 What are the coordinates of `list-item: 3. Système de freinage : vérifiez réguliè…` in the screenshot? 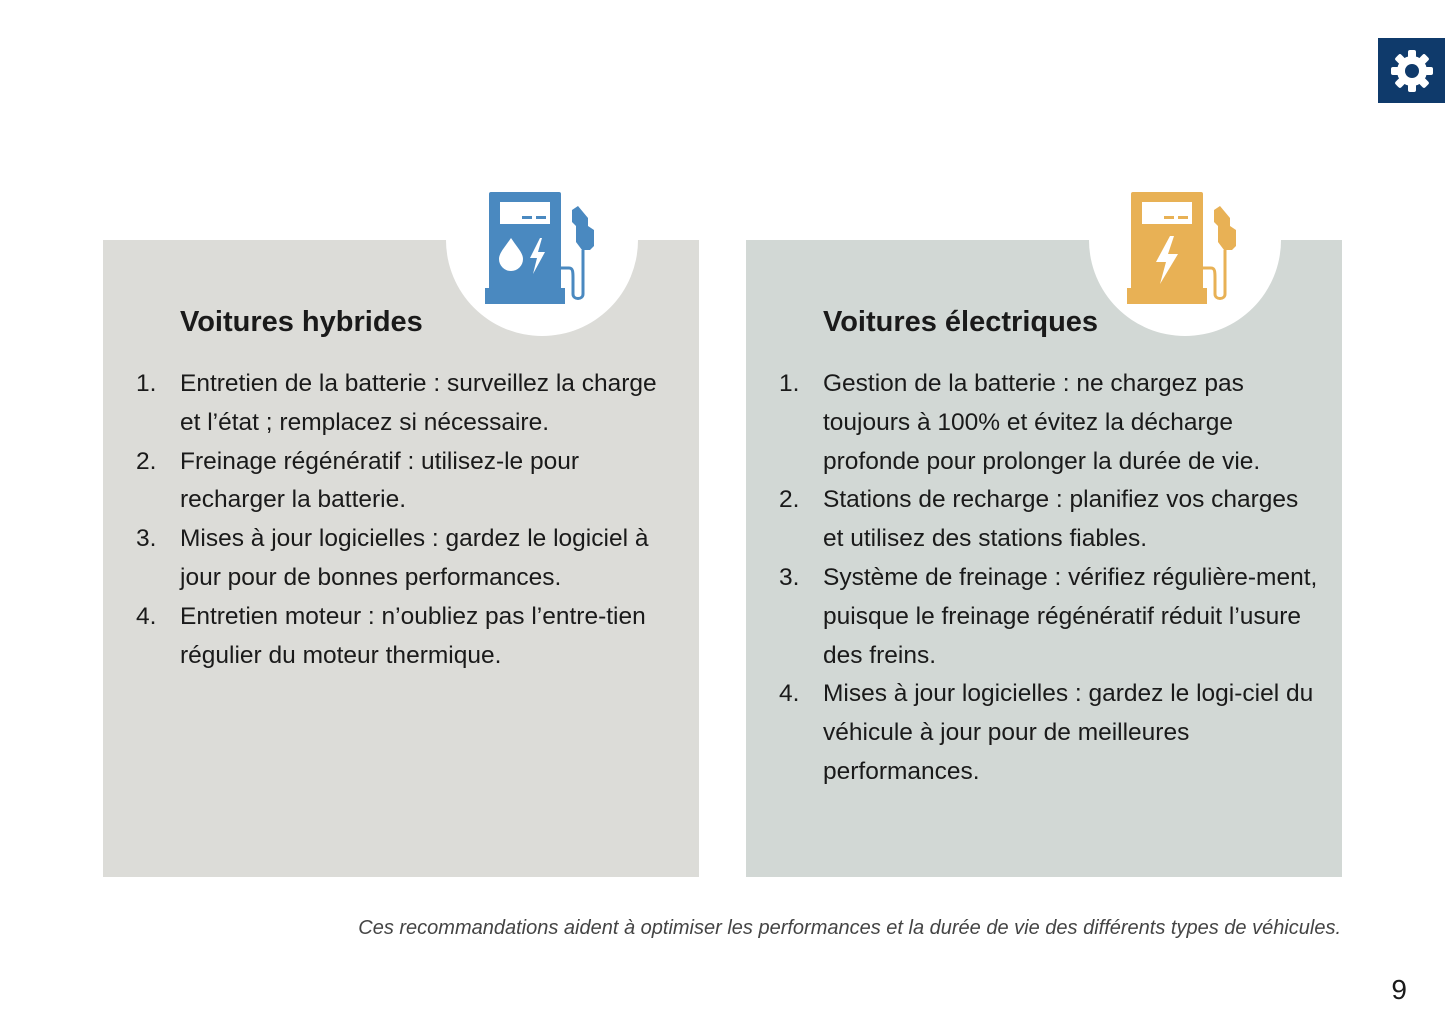 It's located at (1048, 616).